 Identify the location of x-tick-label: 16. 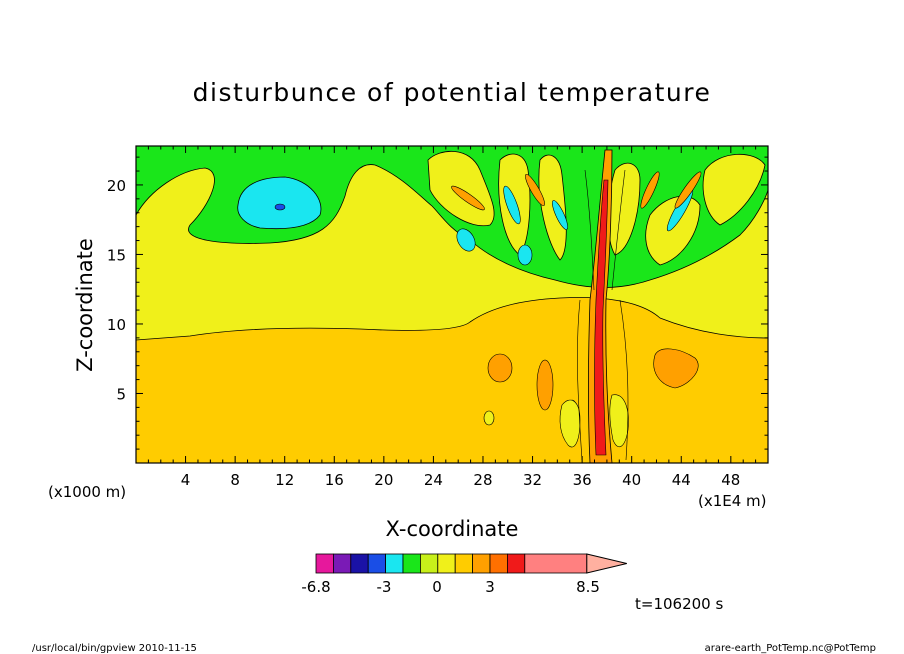
(334, 480).